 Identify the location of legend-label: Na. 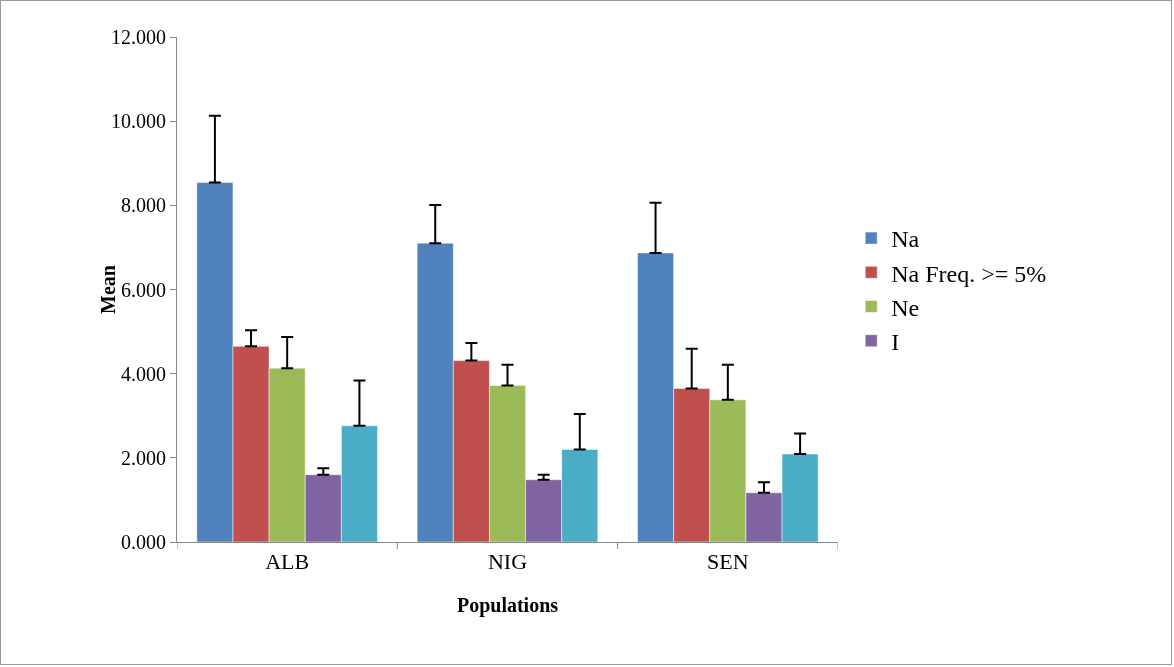
(905, 239).